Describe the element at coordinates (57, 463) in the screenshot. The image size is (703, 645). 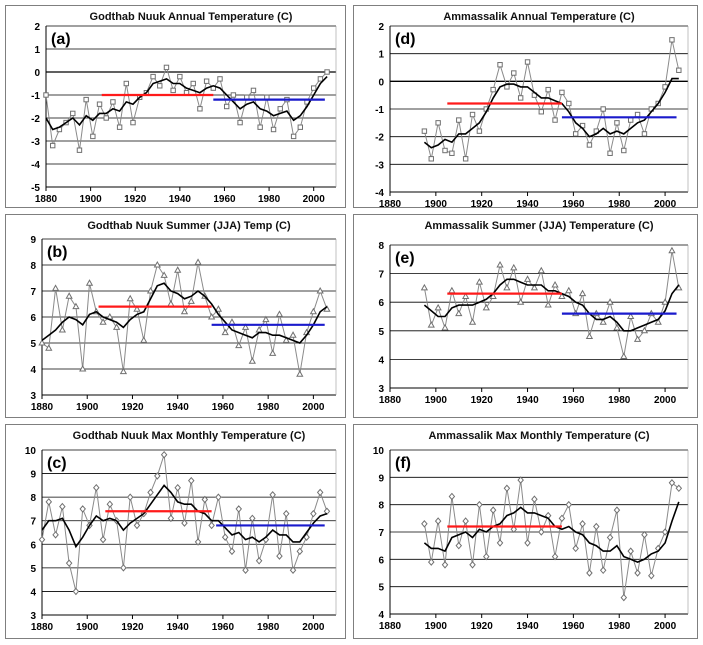
I see `panel-label: (c)` at that location.